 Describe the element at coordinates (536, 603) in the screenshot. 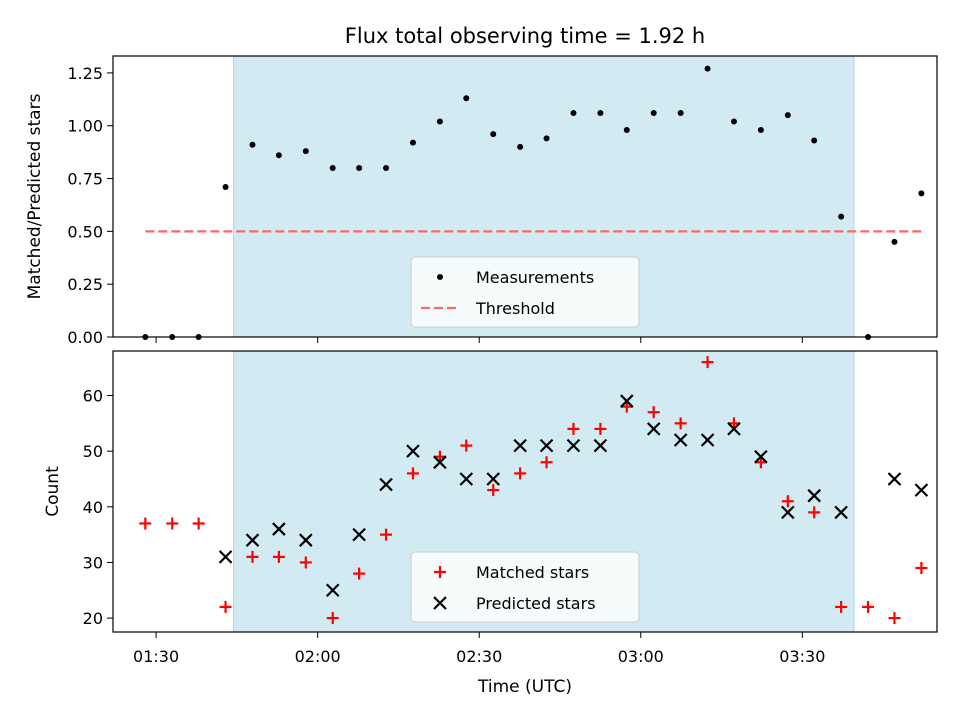

I see `legend-label: Predicted stars` at that location.